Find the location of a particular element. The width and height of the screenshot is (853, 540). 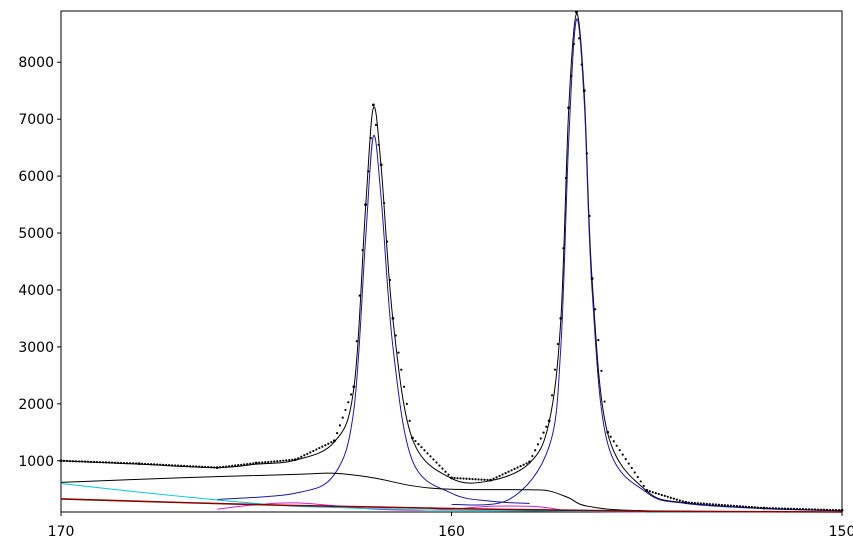

series-line is located at coordinates (451, 492).